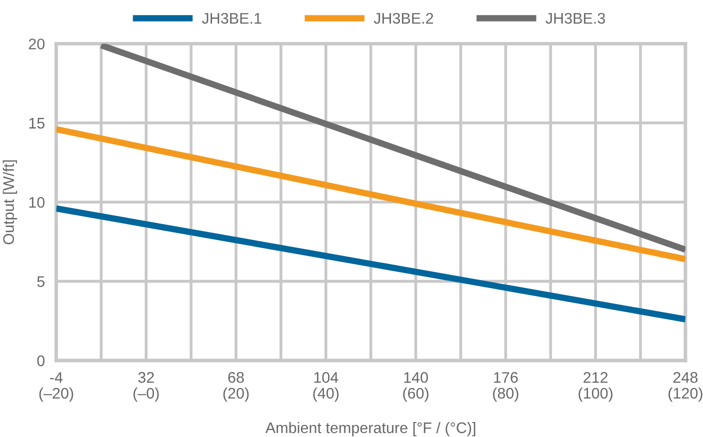 The width and height of the screenshot is (703, 437). Describe the element at coordinates (595, 394) in the screenshot. I see `x2-tick-label: (100)` at that location.